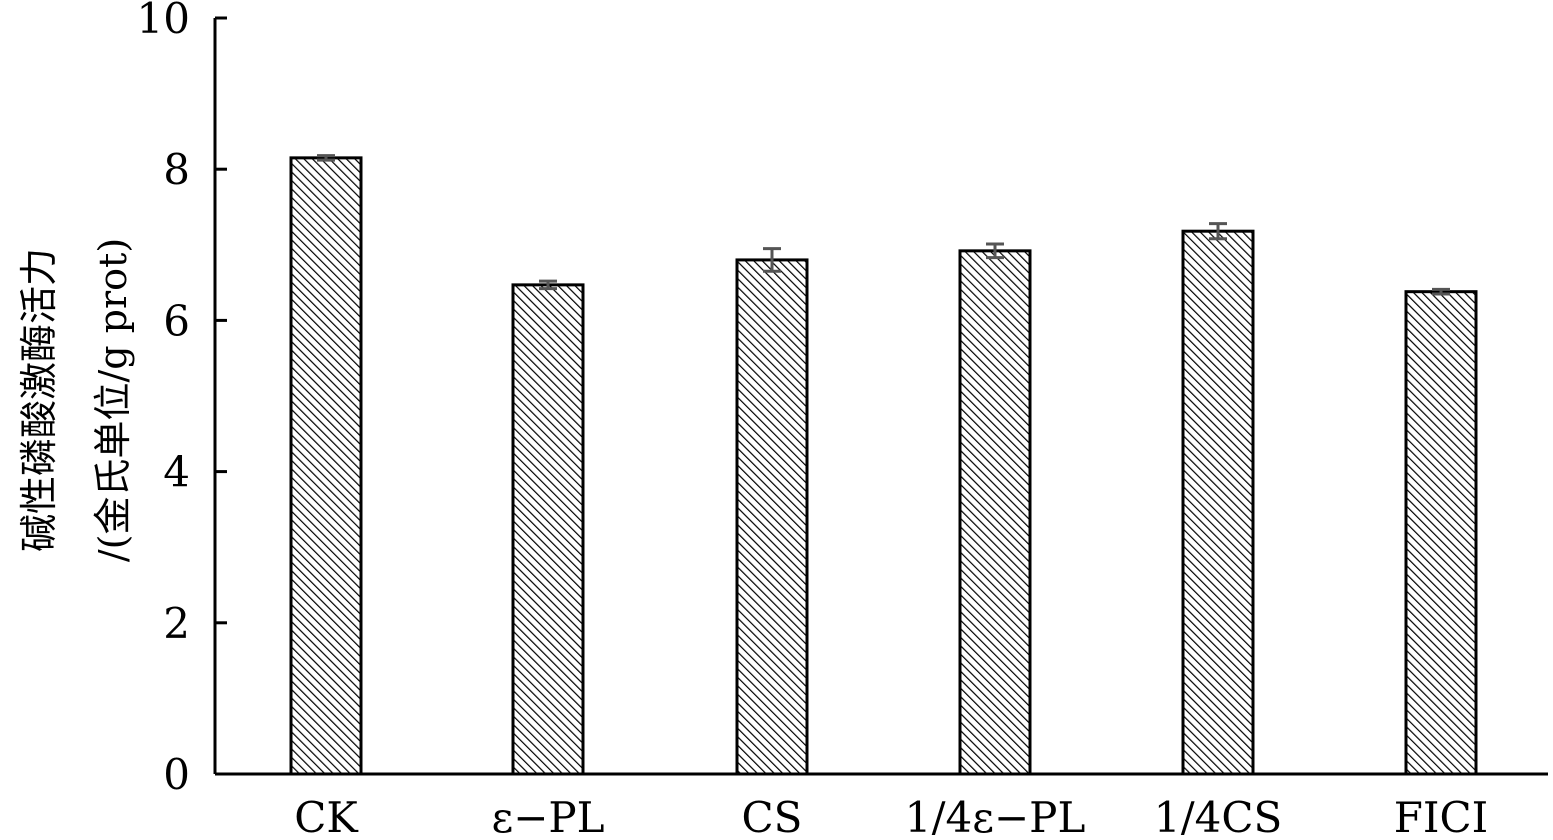  Describe the element at coordinates (76, 400) in the screenshot. I see `y-axis-label: 碱性磷酸激酶活力 /(金氏单位/g prot)` at that location.